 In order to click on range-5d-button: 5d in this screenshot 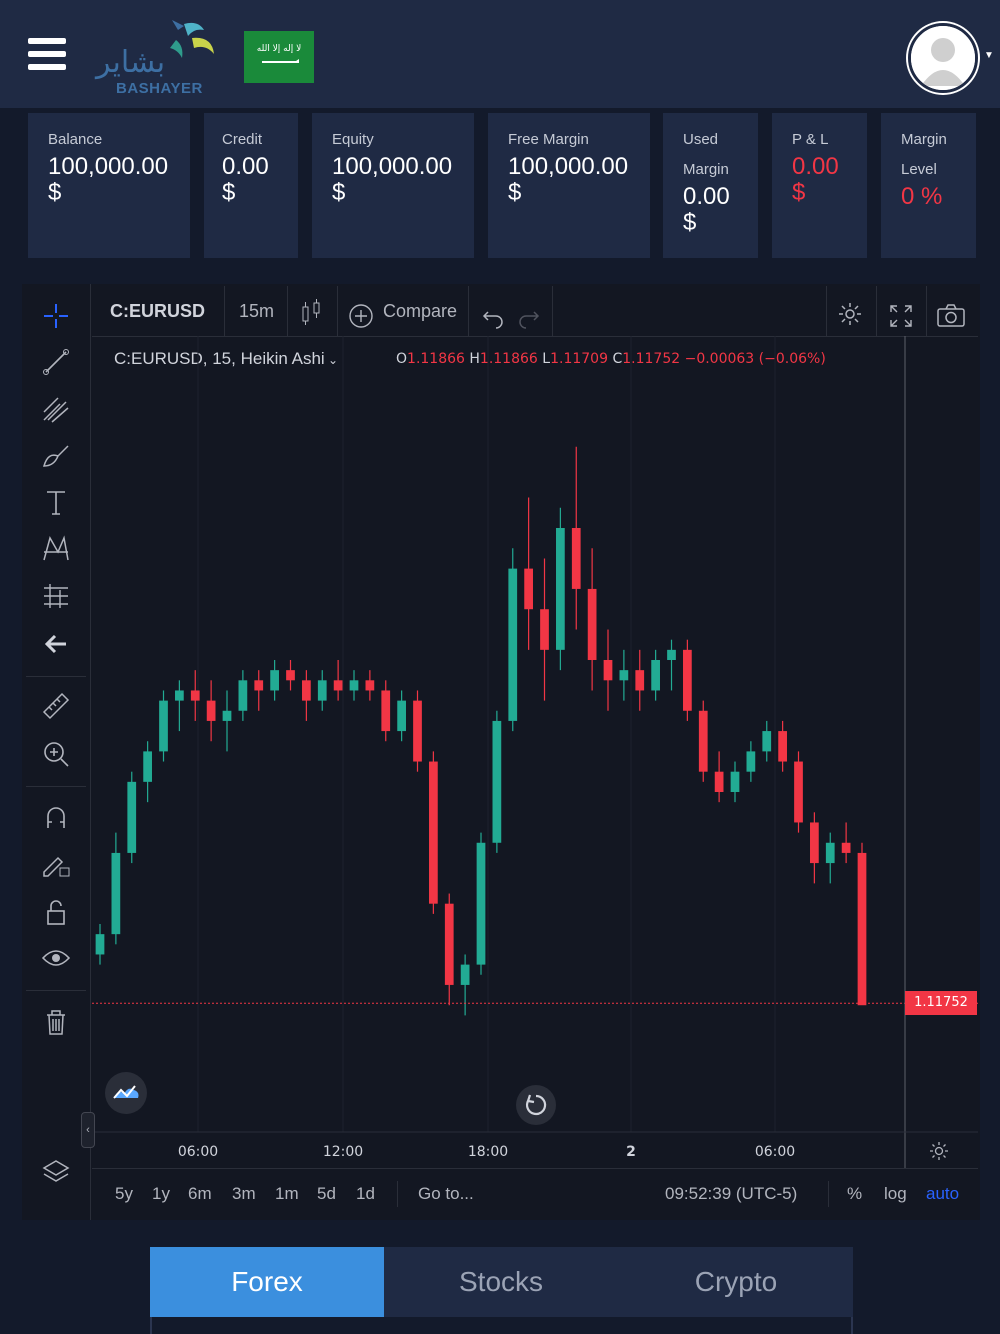, I will do `click(326, 1193)`.